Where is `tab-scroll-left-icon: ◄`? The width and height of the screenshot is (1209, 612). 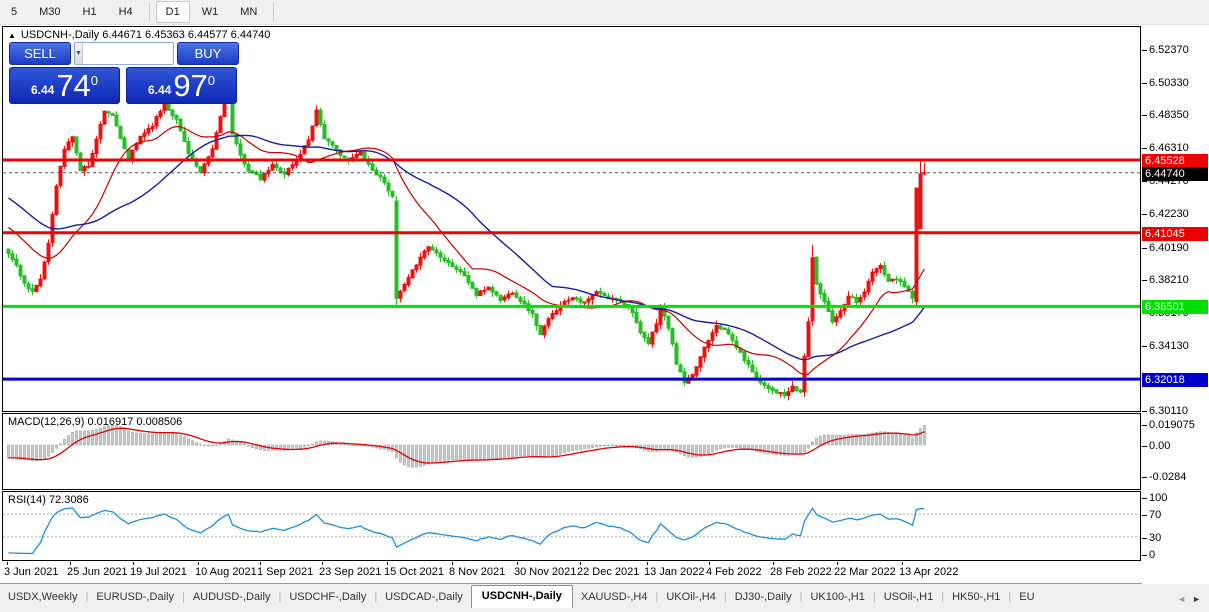
tab-scroll-left-icon: ◄ is located at coordinates (1182, 599).